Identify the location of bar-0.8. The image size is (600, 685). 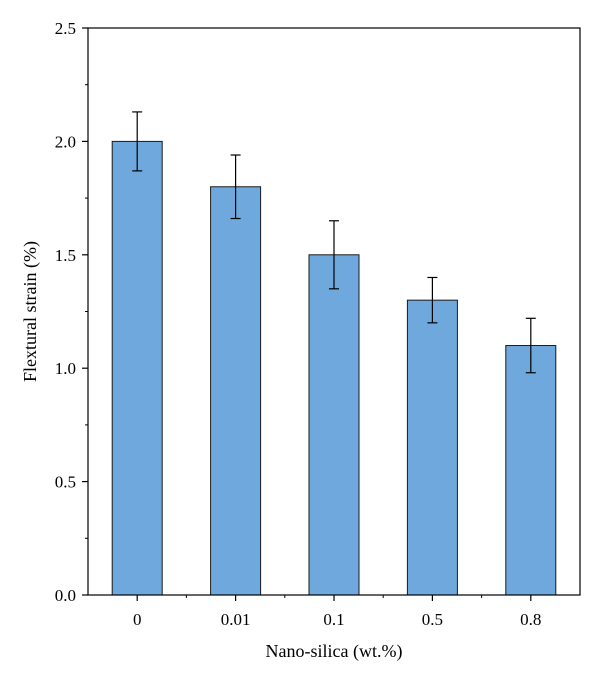
(531, 470).